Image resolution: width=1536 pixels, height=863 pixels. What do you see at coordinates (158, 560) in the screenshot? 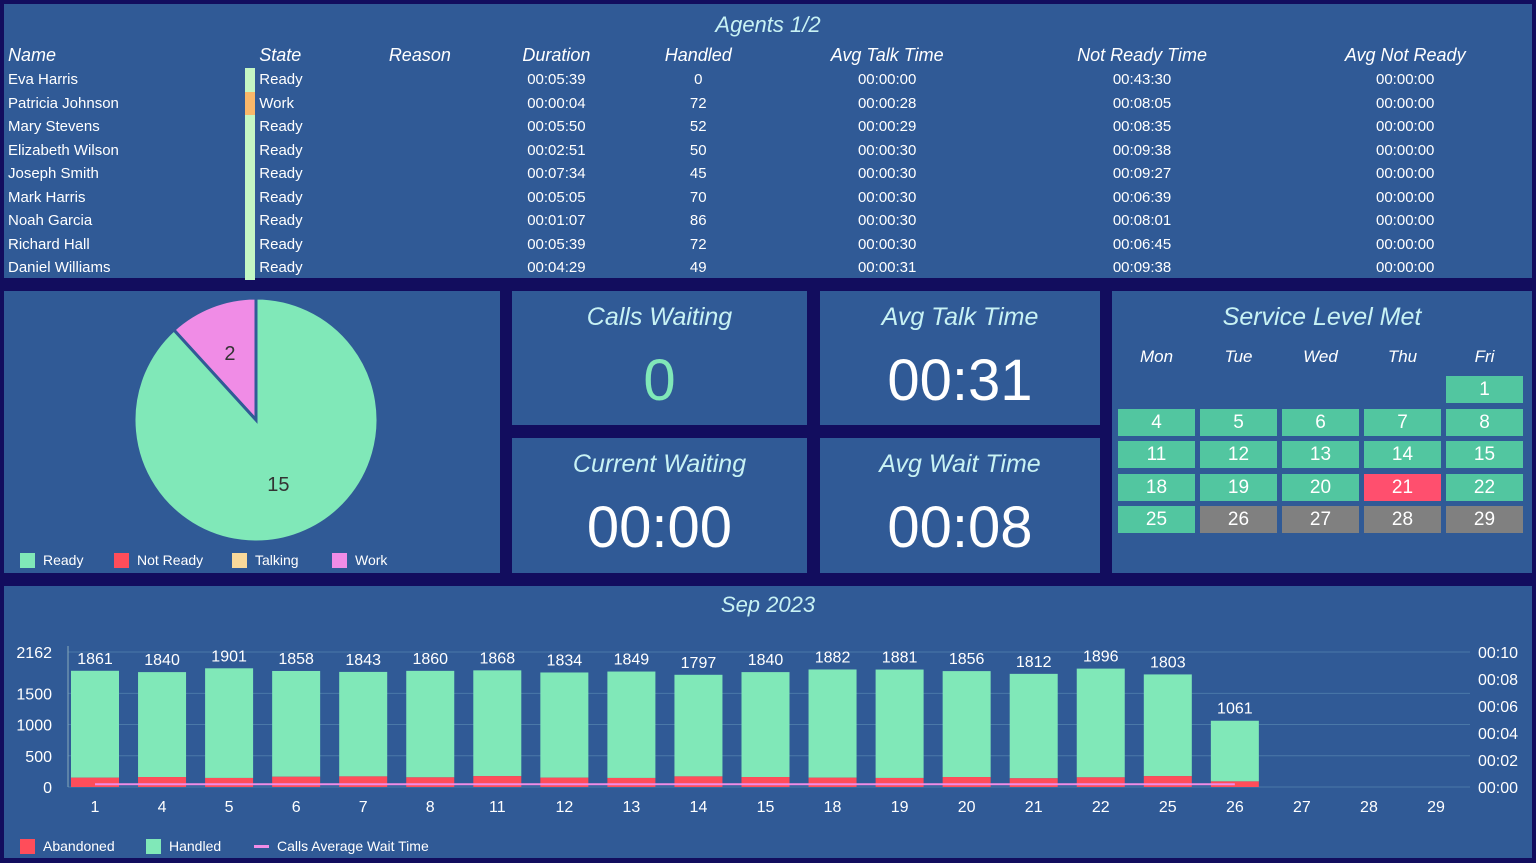
I see `pie-legend-not-ready: Not Ready` at bounding box center [158, 560].